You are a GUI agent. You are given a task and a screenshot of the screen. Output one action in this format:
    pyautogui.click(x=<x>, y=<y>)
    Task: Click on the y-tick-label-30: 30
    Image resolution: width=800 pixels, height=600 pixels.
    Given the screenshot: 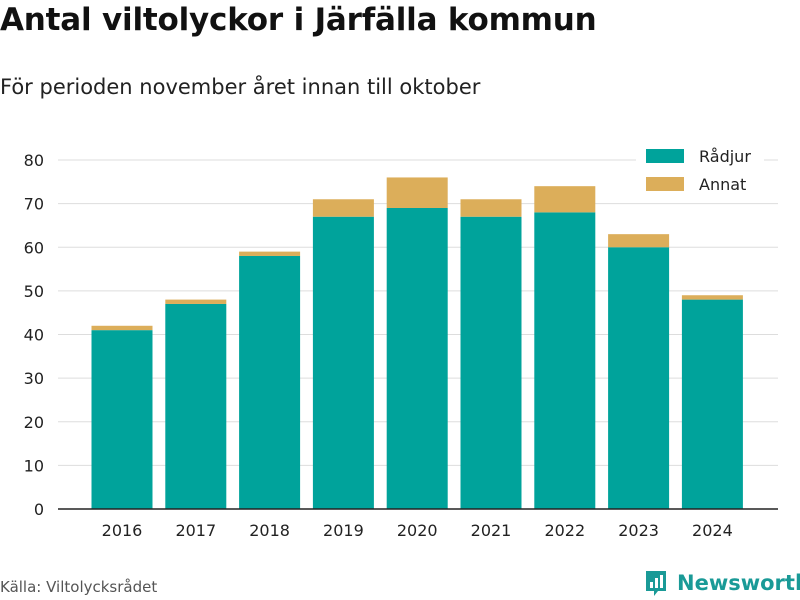 What is the action you would take?
    pyautogui.click(x=34, y=378)
    